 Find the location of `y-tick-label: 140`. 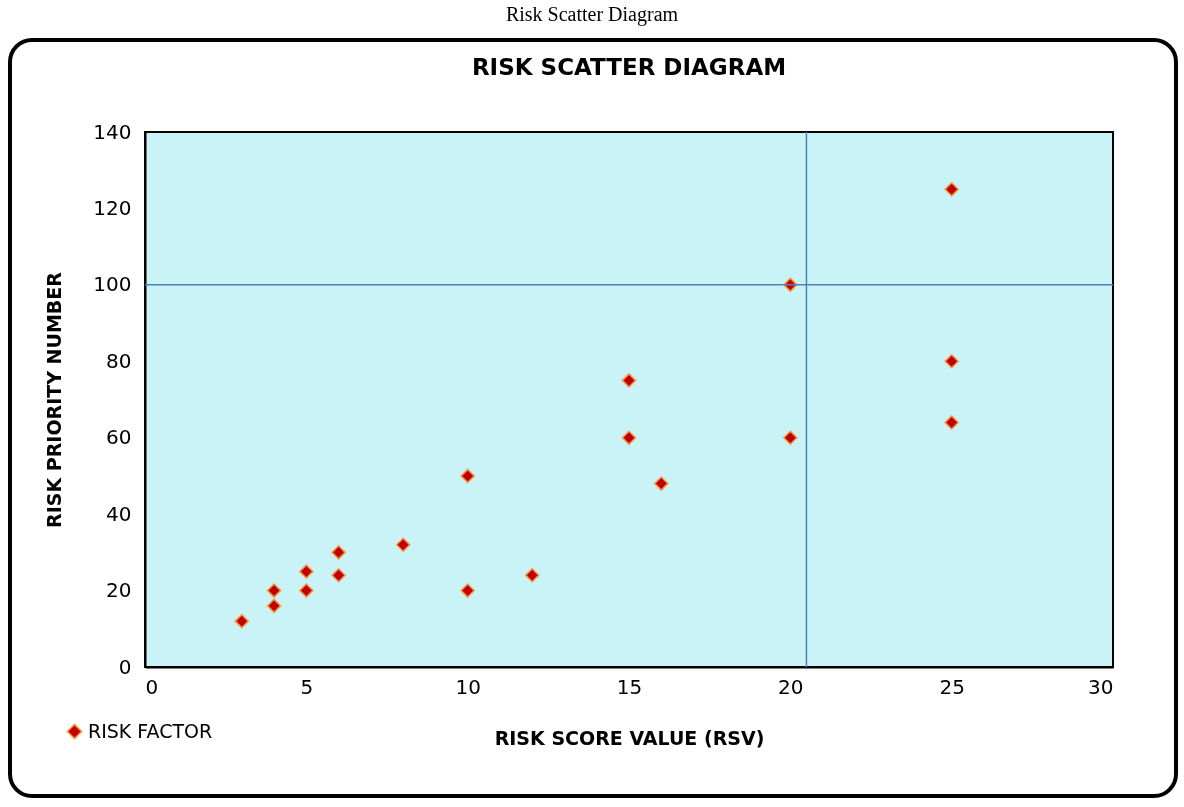

y-tick-label: 140 is located at coordinates (112, 131).